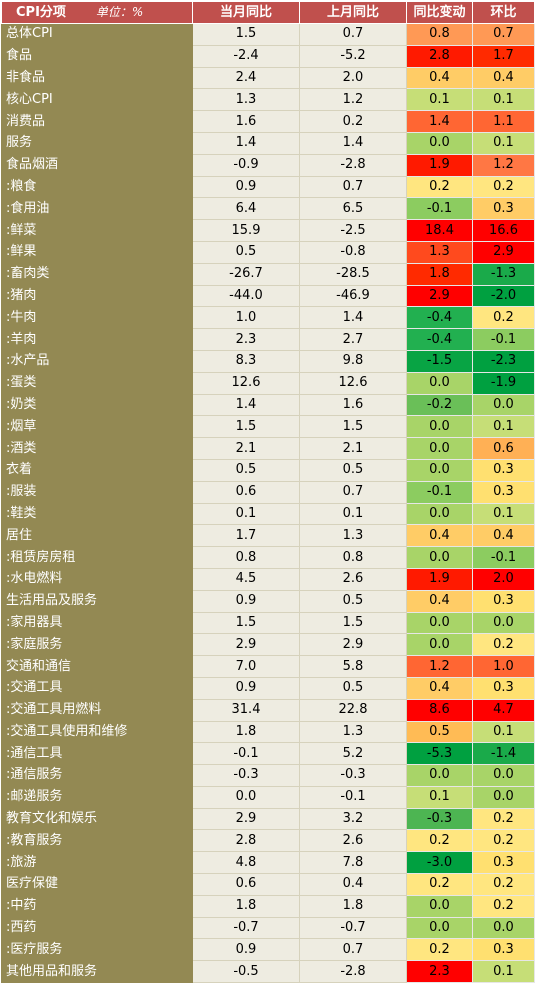 Image resolution: width=535 pixels, height=983 pixels. Describe the element at coordinates (246, 863) in the screenshot. I see `current-yoy-cell: 4.8` at that location.